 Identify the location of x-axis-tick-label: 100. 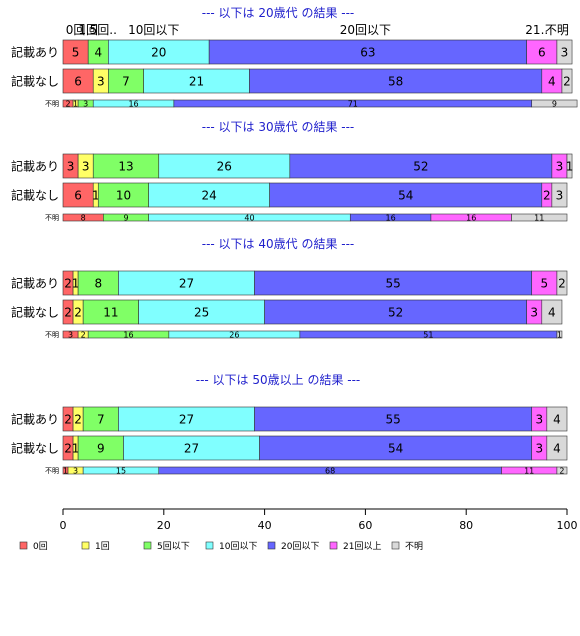
(567, 525).